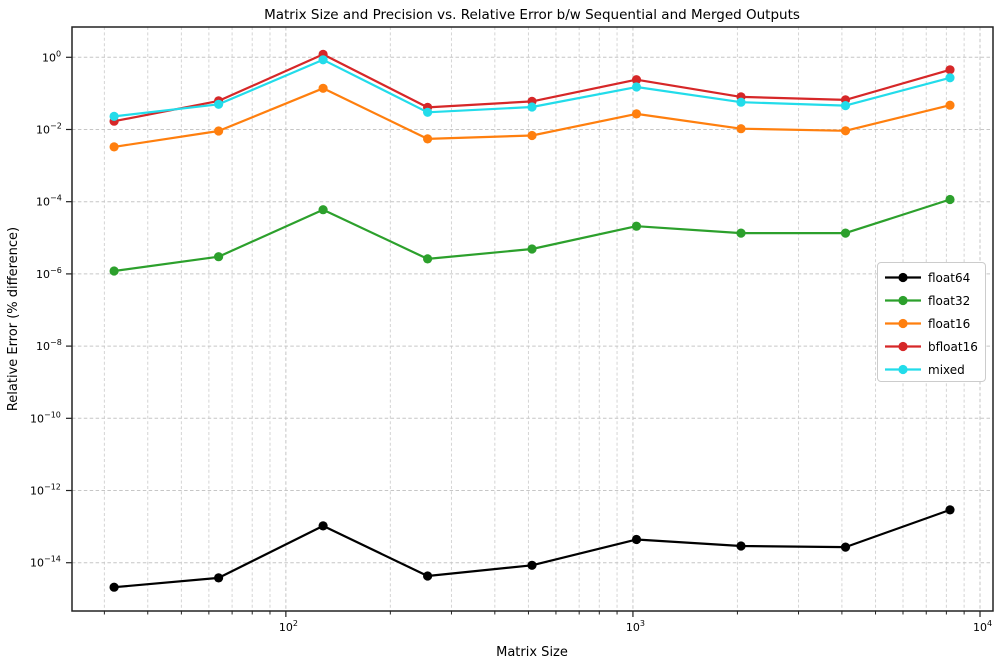  I want to click on axis-tick-label: 10⁴, so click(982, 626).